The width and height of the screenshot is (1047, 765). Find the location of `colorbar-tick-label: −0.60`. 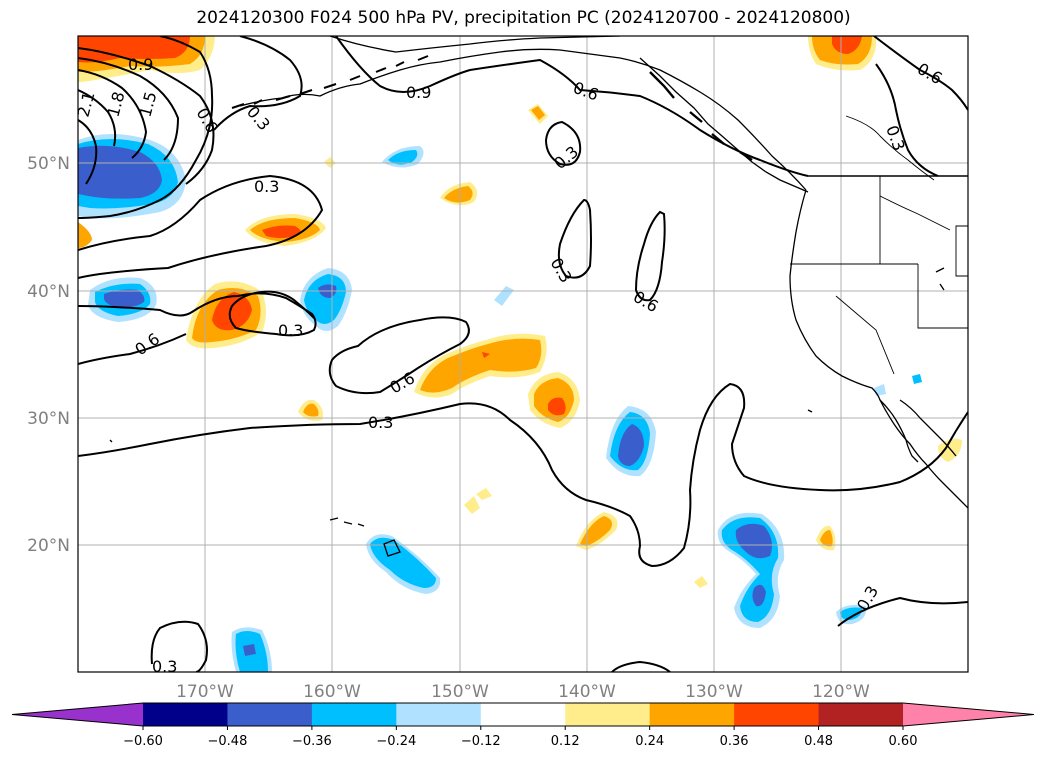

colorbar-tick-label: −0.60 is located at coordinates (143, 741).